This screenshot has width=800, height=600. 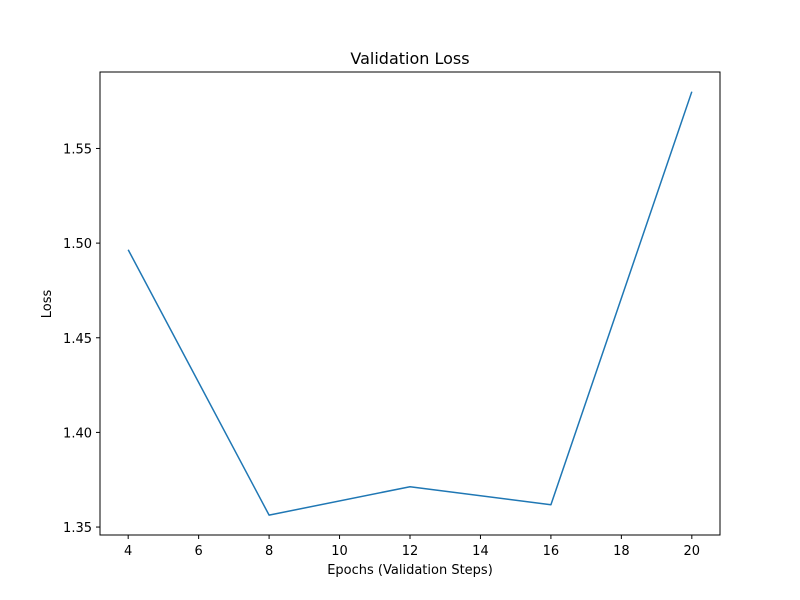 I want to click on x-tick-label: 6, so click(x=198, y=551).